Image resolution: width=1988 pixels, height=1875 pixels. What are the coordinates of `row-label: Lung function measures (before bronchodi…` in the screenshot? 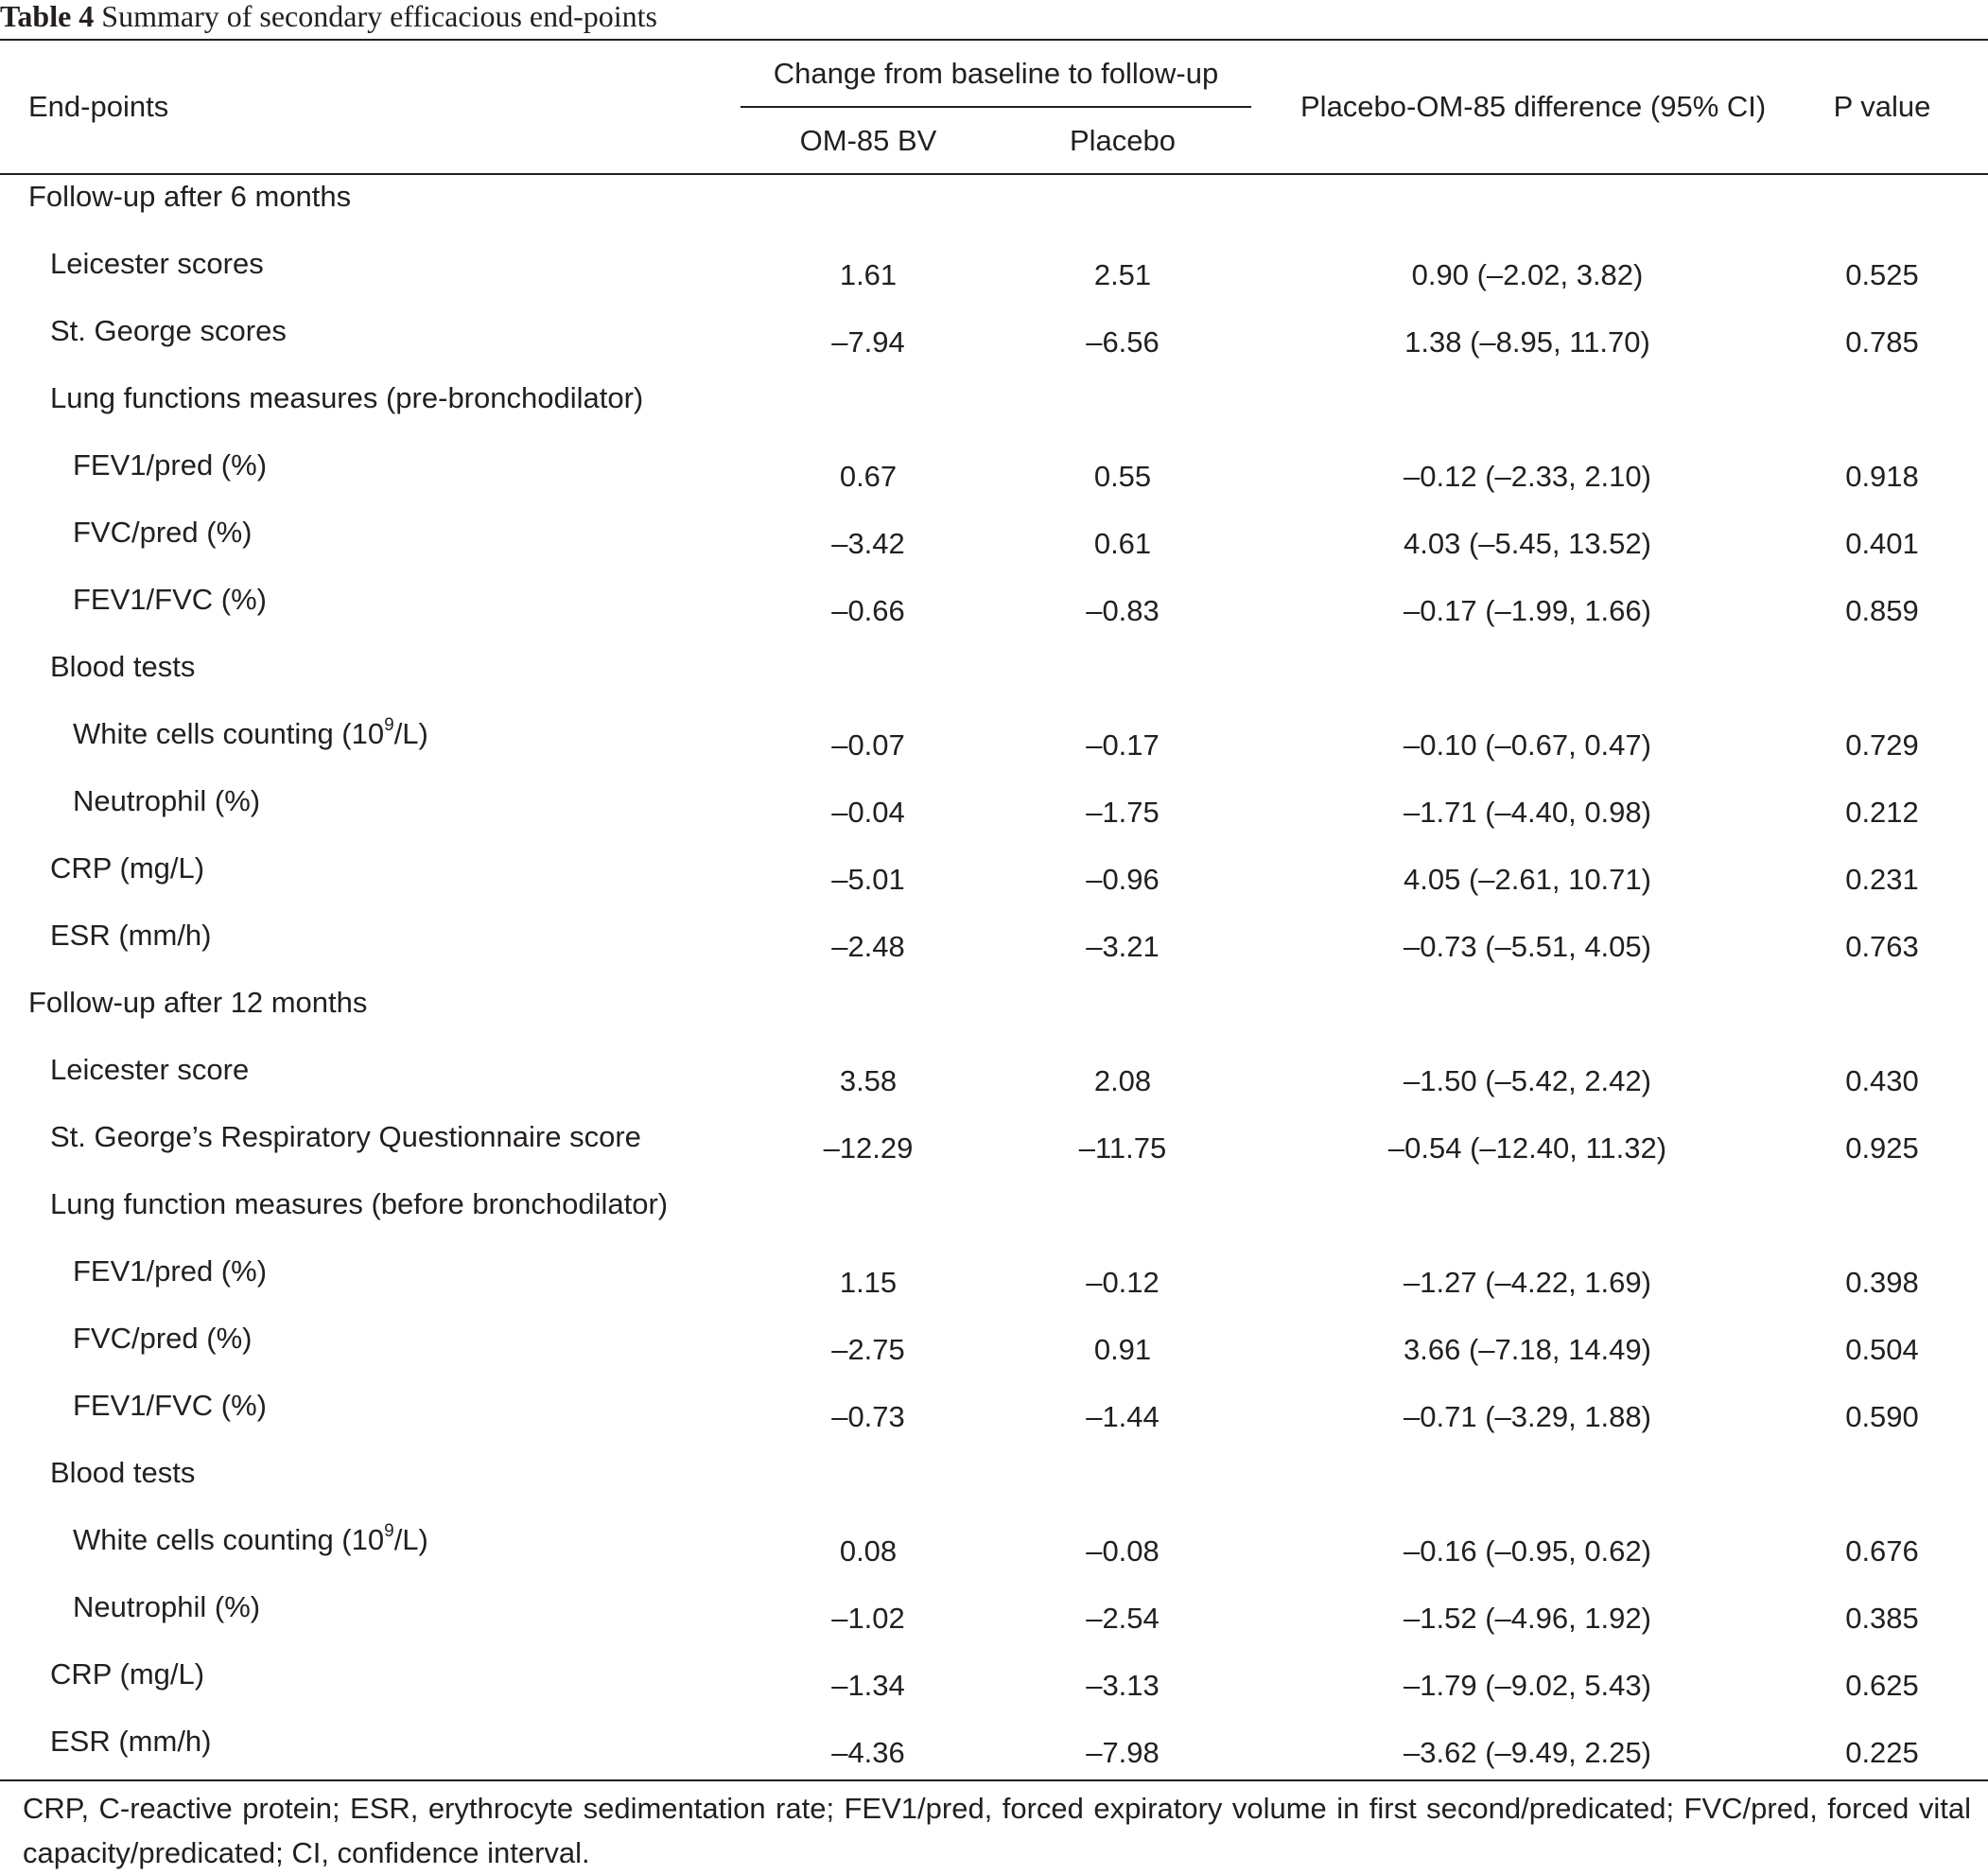 It's located at (359, 1203).